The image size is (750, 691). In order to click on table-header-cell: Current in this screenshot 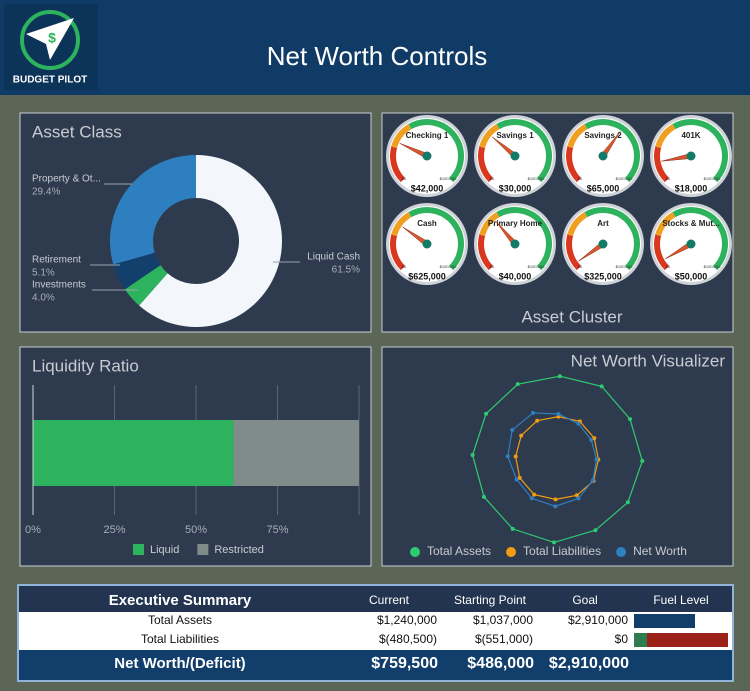, I will do `click(389, 600)`.